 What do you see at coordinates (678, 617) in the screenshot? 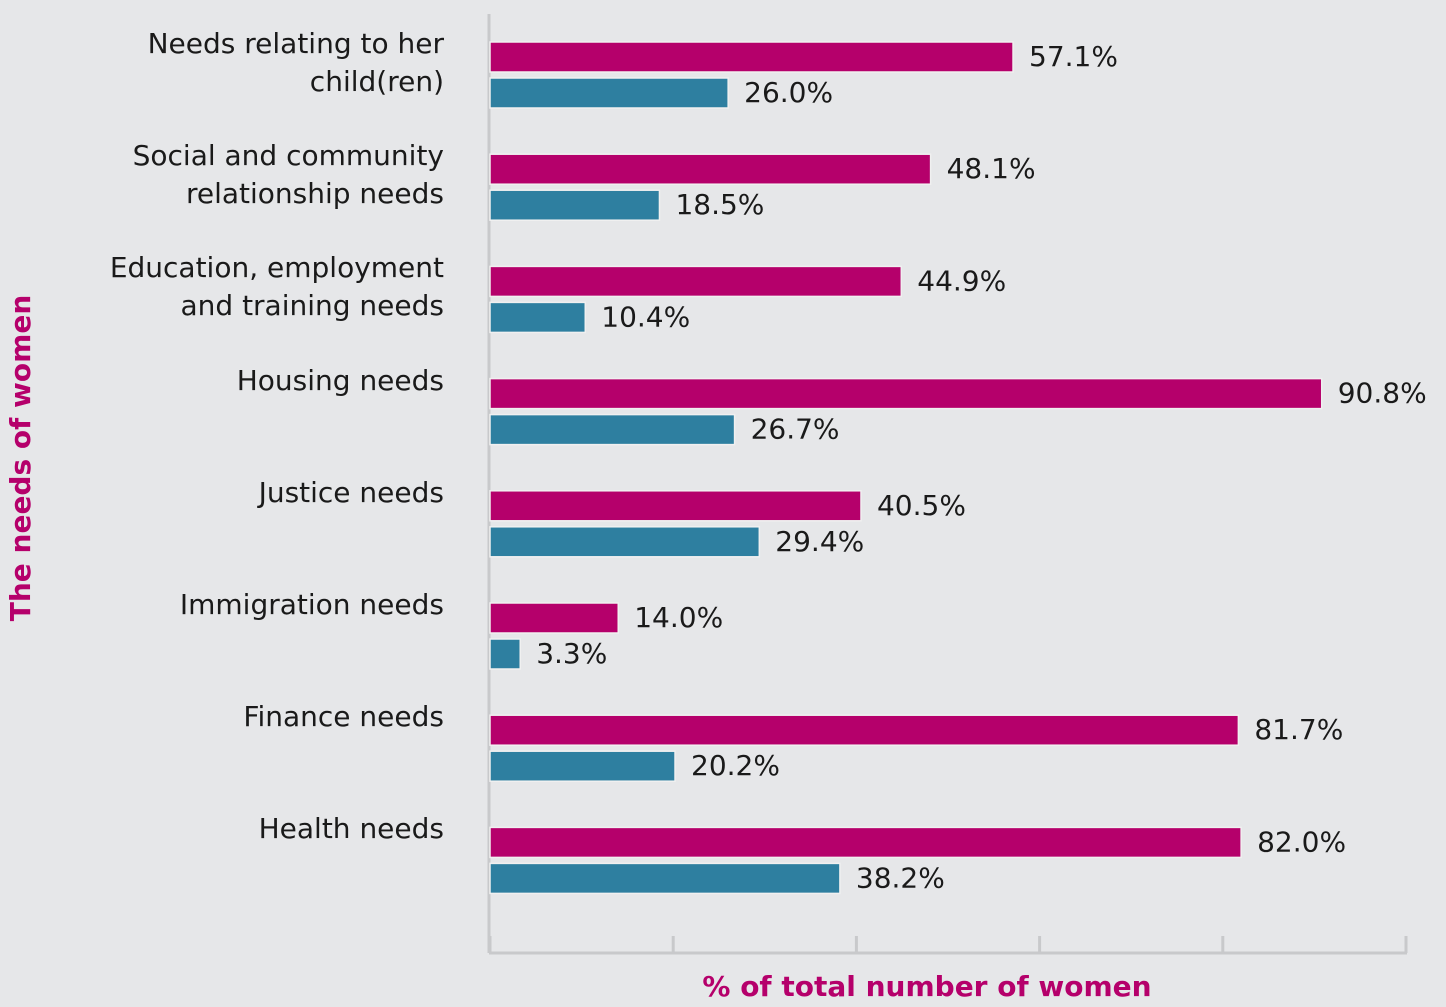
I see `value-label: 14.0%` at bounding box center [678, 617].